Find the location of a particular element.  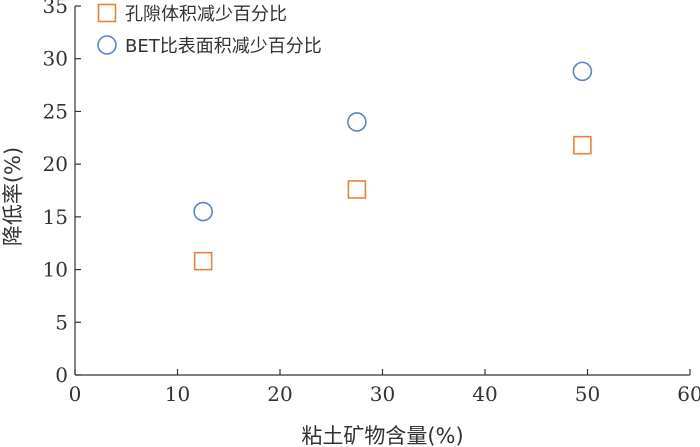

x-ticks: 0 10 20 30 40 50 60 is located at coordinates (384, 387).